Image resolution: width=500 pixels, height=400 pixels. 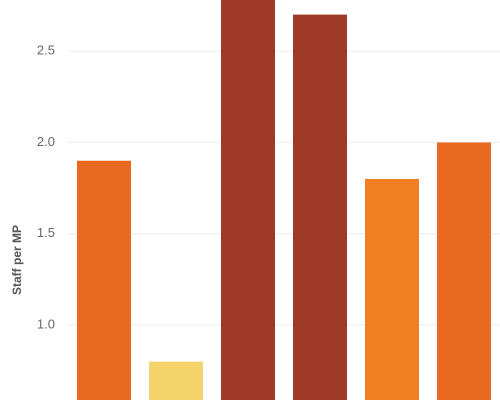 I want to click on y-tick-label: 1.5, so click(x=46, y=232).